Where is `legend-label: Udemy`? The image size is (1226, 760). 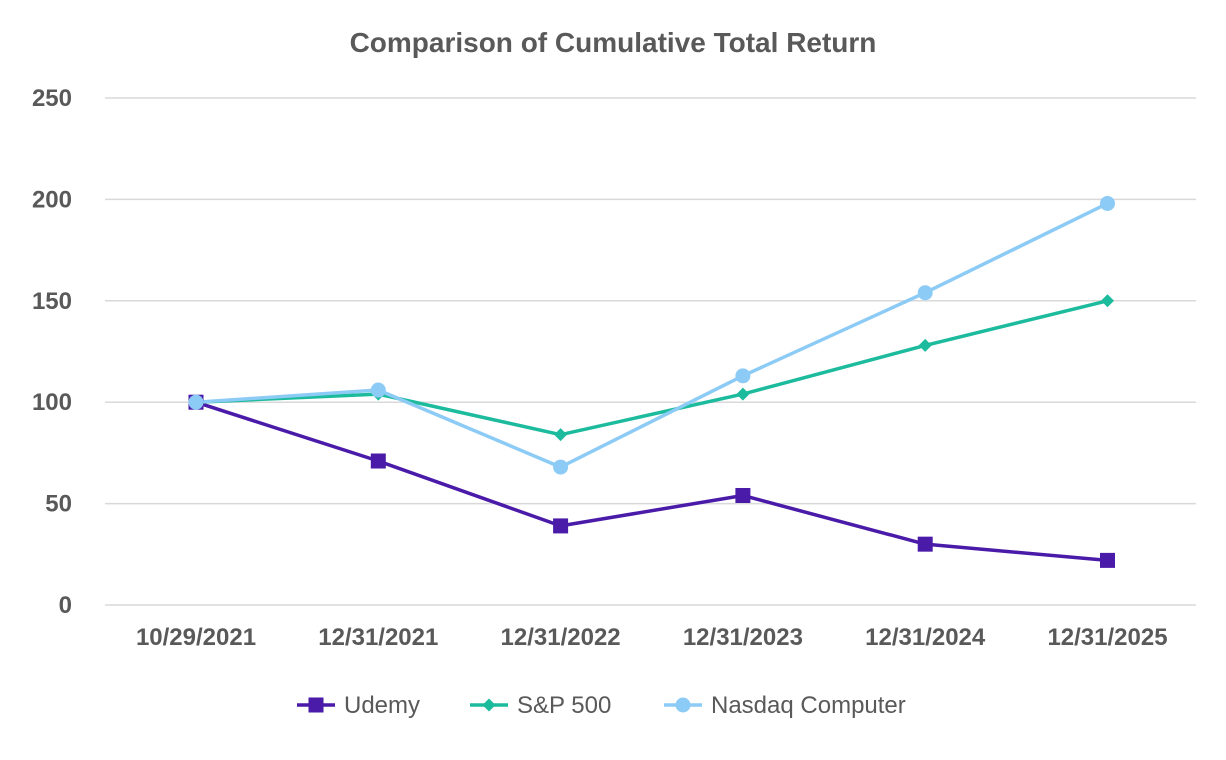
legend-label: Udemy is located at coordinates (382, 705).